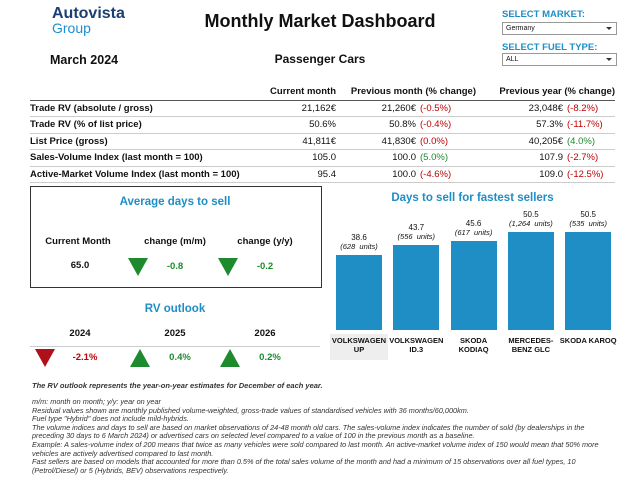 Image resolution: width=634 pixels, height=500 pixels. I want to click on year-change: (-8.2%), so click(589, 108).